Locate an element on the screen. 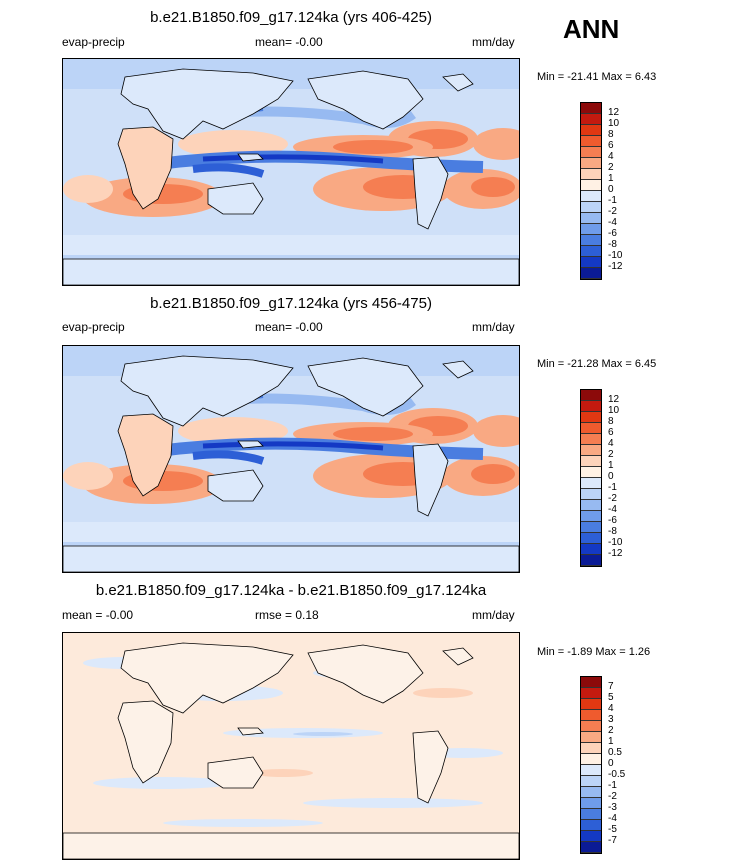 This screenshot has width=732, height=865. panel-3-tick: -0.5 is located at coordinates (617, 774).